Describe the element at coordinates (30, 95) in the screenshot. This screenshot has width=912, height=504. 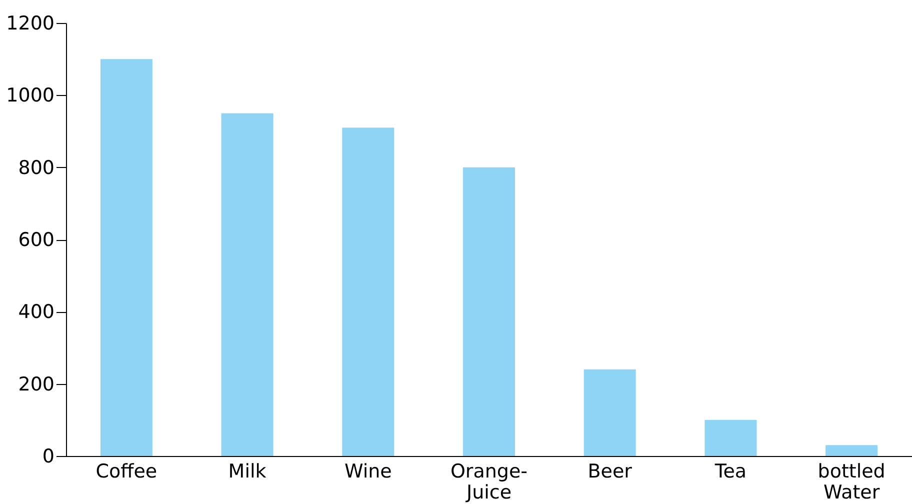
I see `y-tick-label: 1000` at that location.